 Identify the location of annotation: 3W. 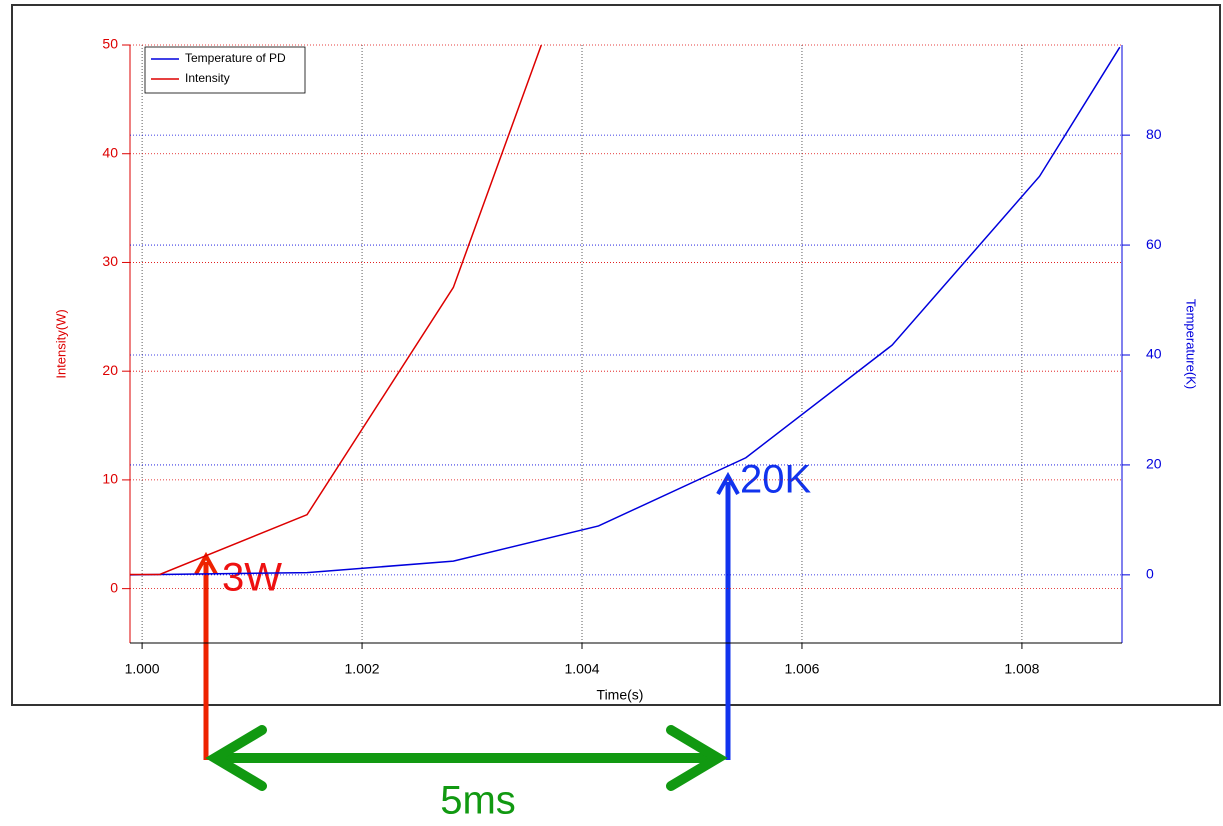
(252, 578).